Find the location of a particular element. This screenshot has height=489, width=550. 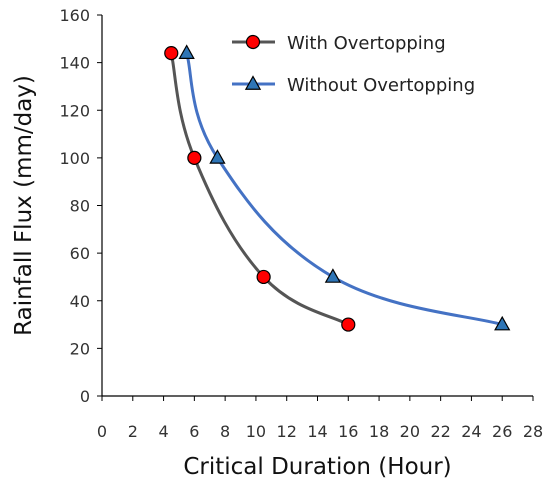

x-tick-label: 14 is located at coordinates (317, 431).